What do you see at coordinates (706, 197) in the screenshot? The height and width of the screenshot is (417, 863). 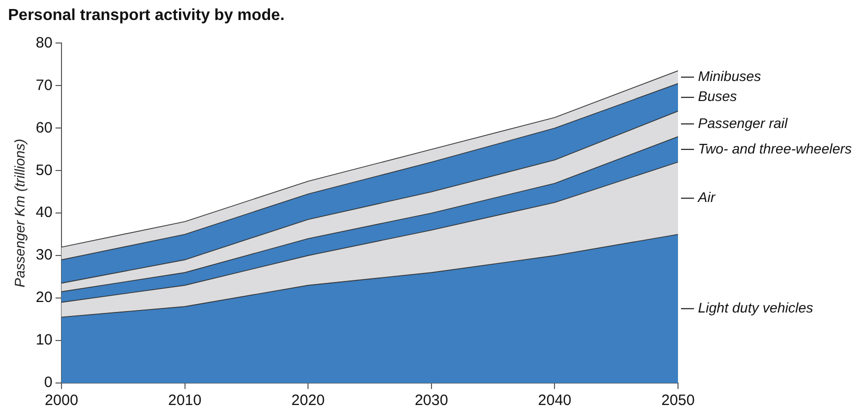 I see `series-label: Air` at bounding box center [706, 197].